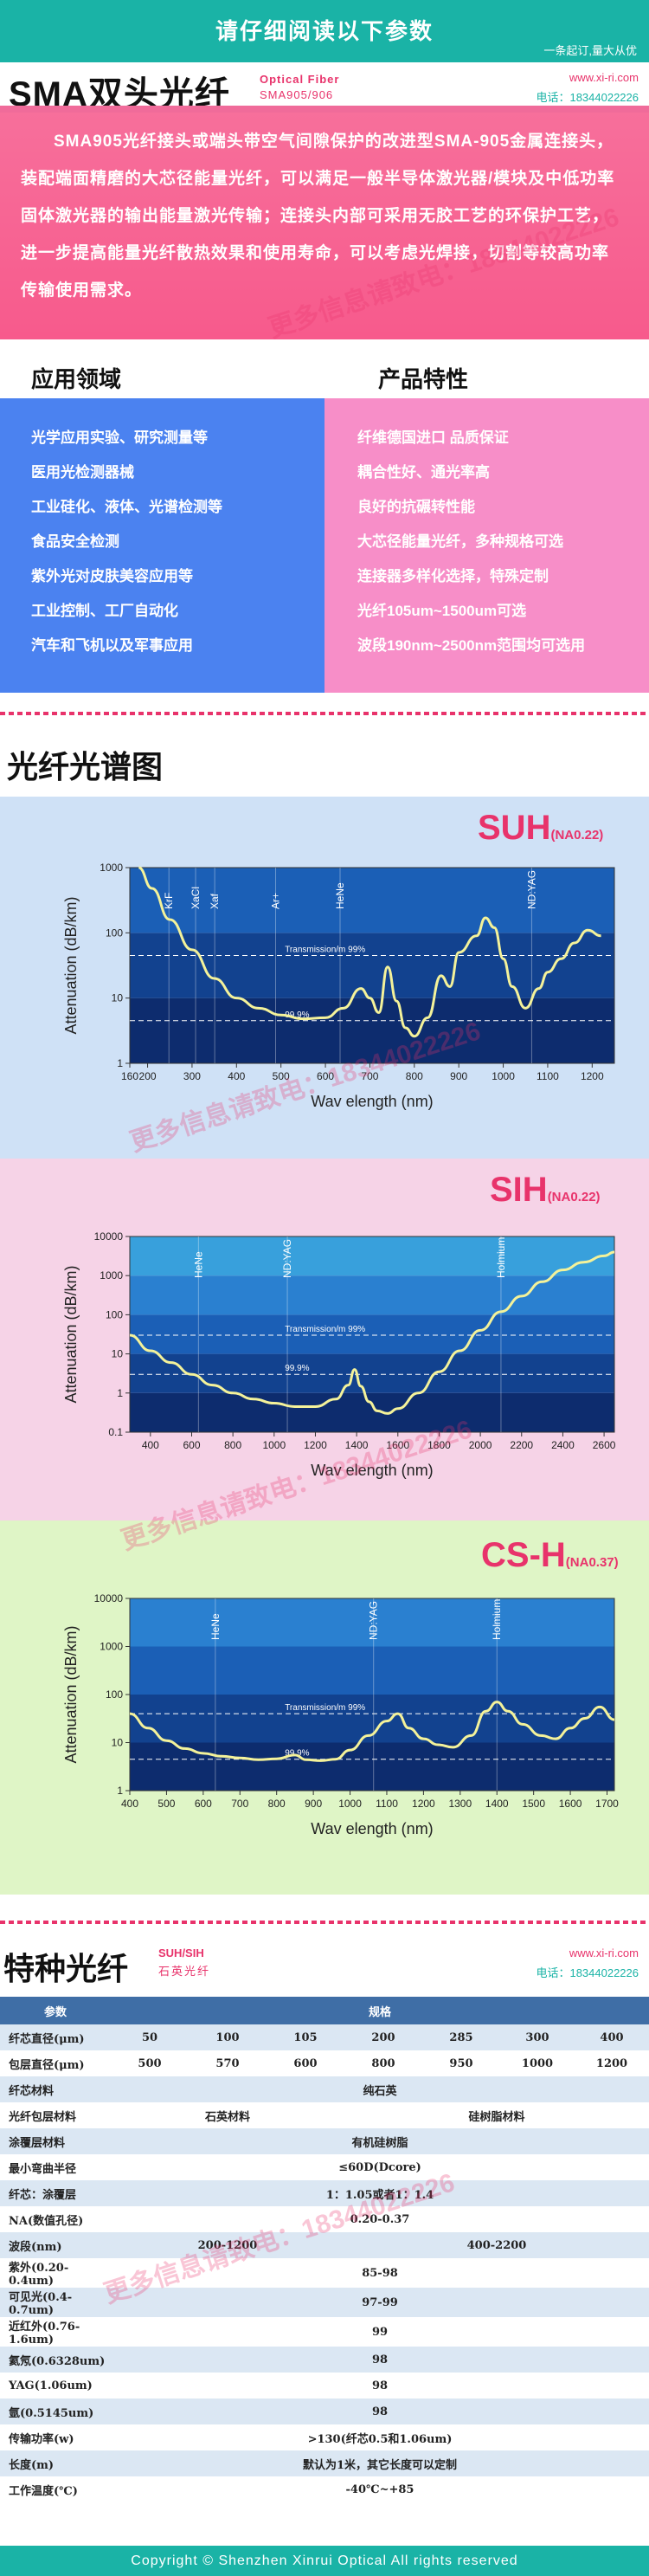  Describe the element at coordinates (55, 2303) in the screenshot. I see `row-label: 可见光(0.4-0.7um)` at that location.